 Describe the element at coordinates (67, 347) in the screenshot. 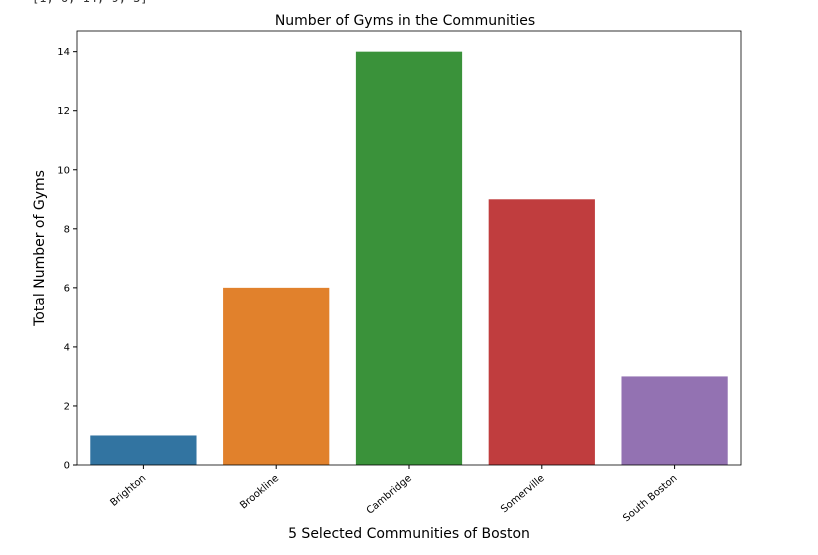

I see `y-tick-label: 4` at that location.